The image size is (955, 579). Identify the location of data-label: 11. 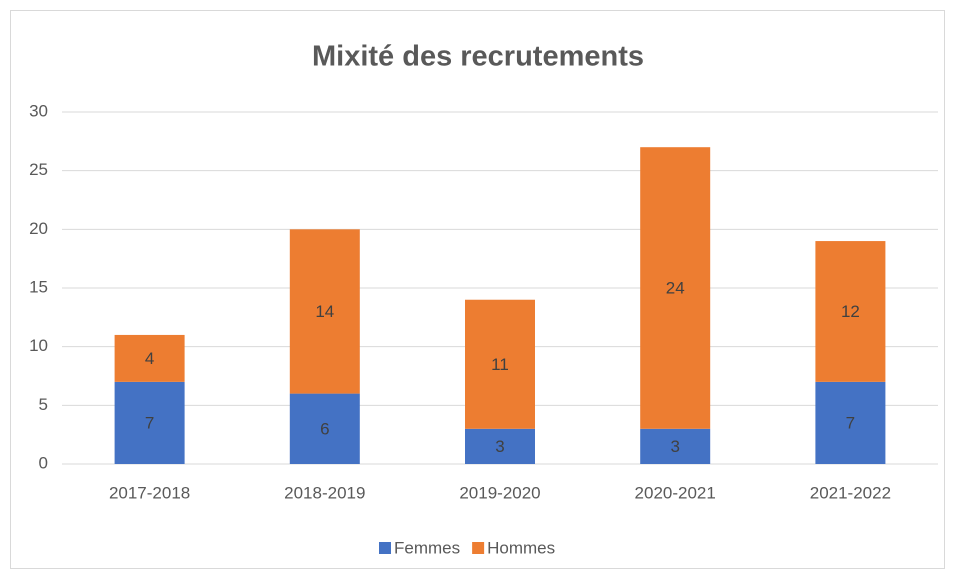
(500, 364).